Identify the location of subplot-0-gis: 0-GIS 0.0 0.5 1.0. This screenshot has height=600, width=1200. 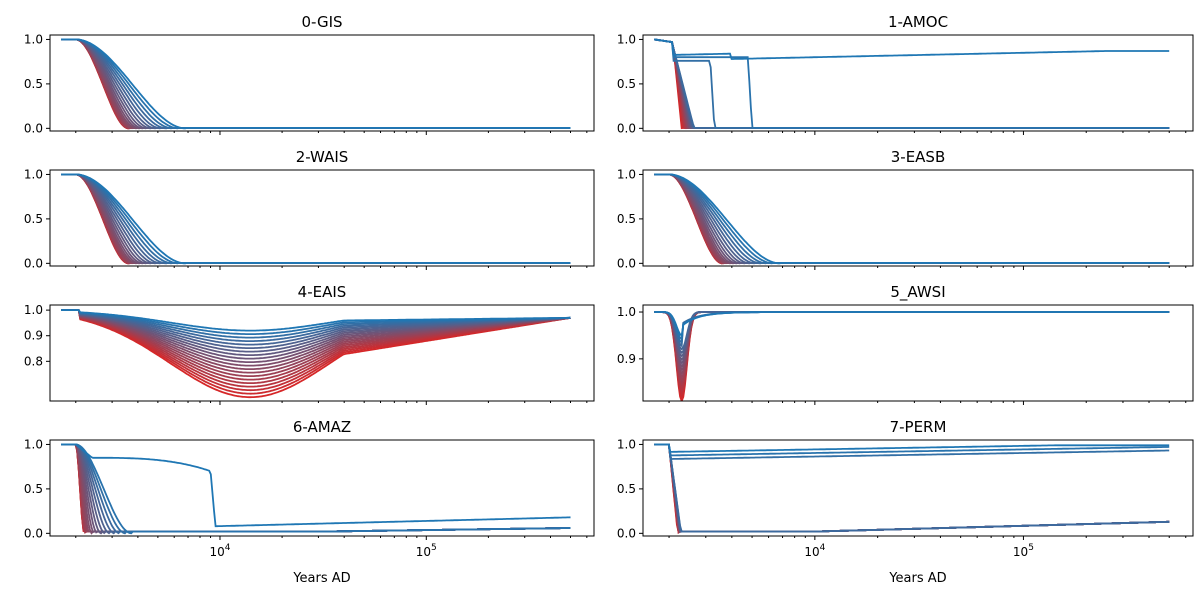
(309, 74).